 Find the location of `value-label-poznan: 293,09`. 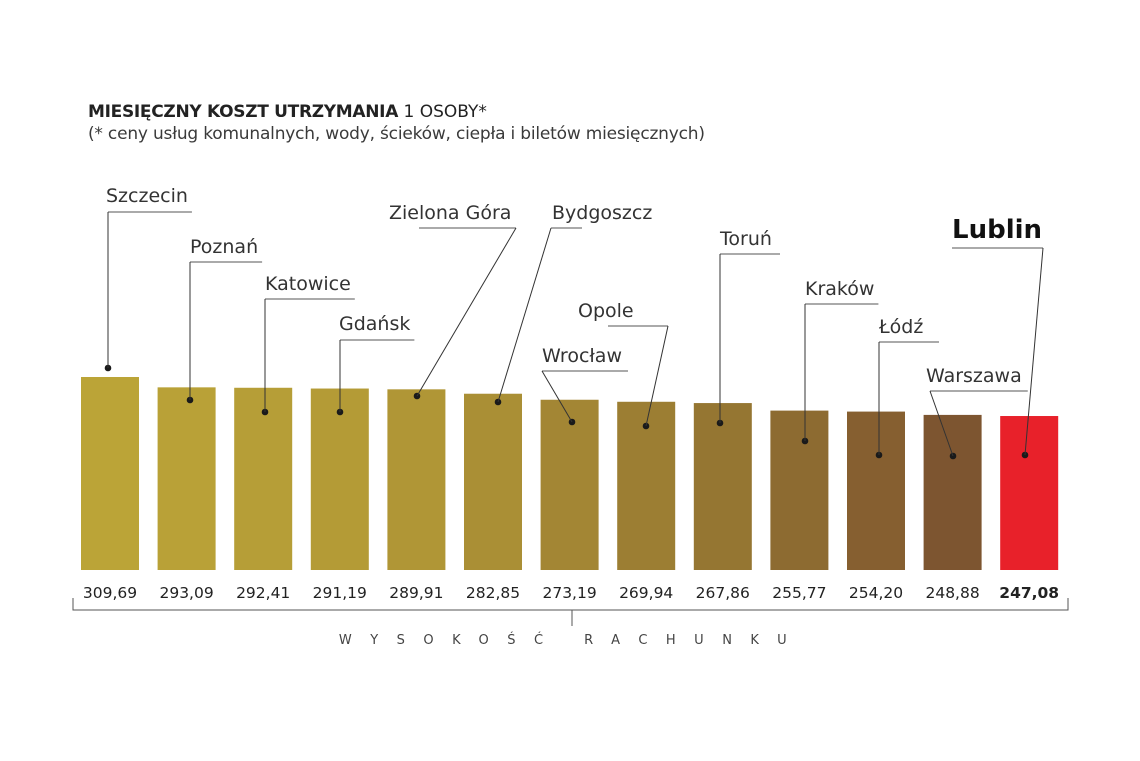

value-label-poznan: 293,09 is located at coordinates (186, 593).